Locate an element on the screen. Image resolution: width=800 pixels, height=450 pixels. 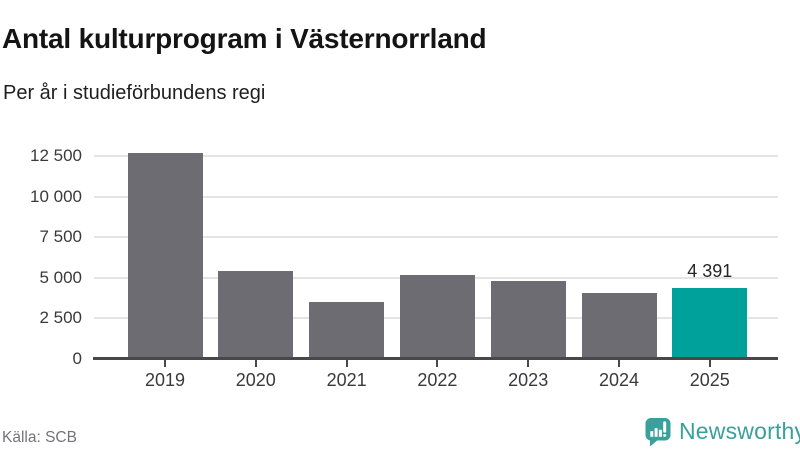
y-axis-tick-label: 5 000 is located at coordinates (60, 277).